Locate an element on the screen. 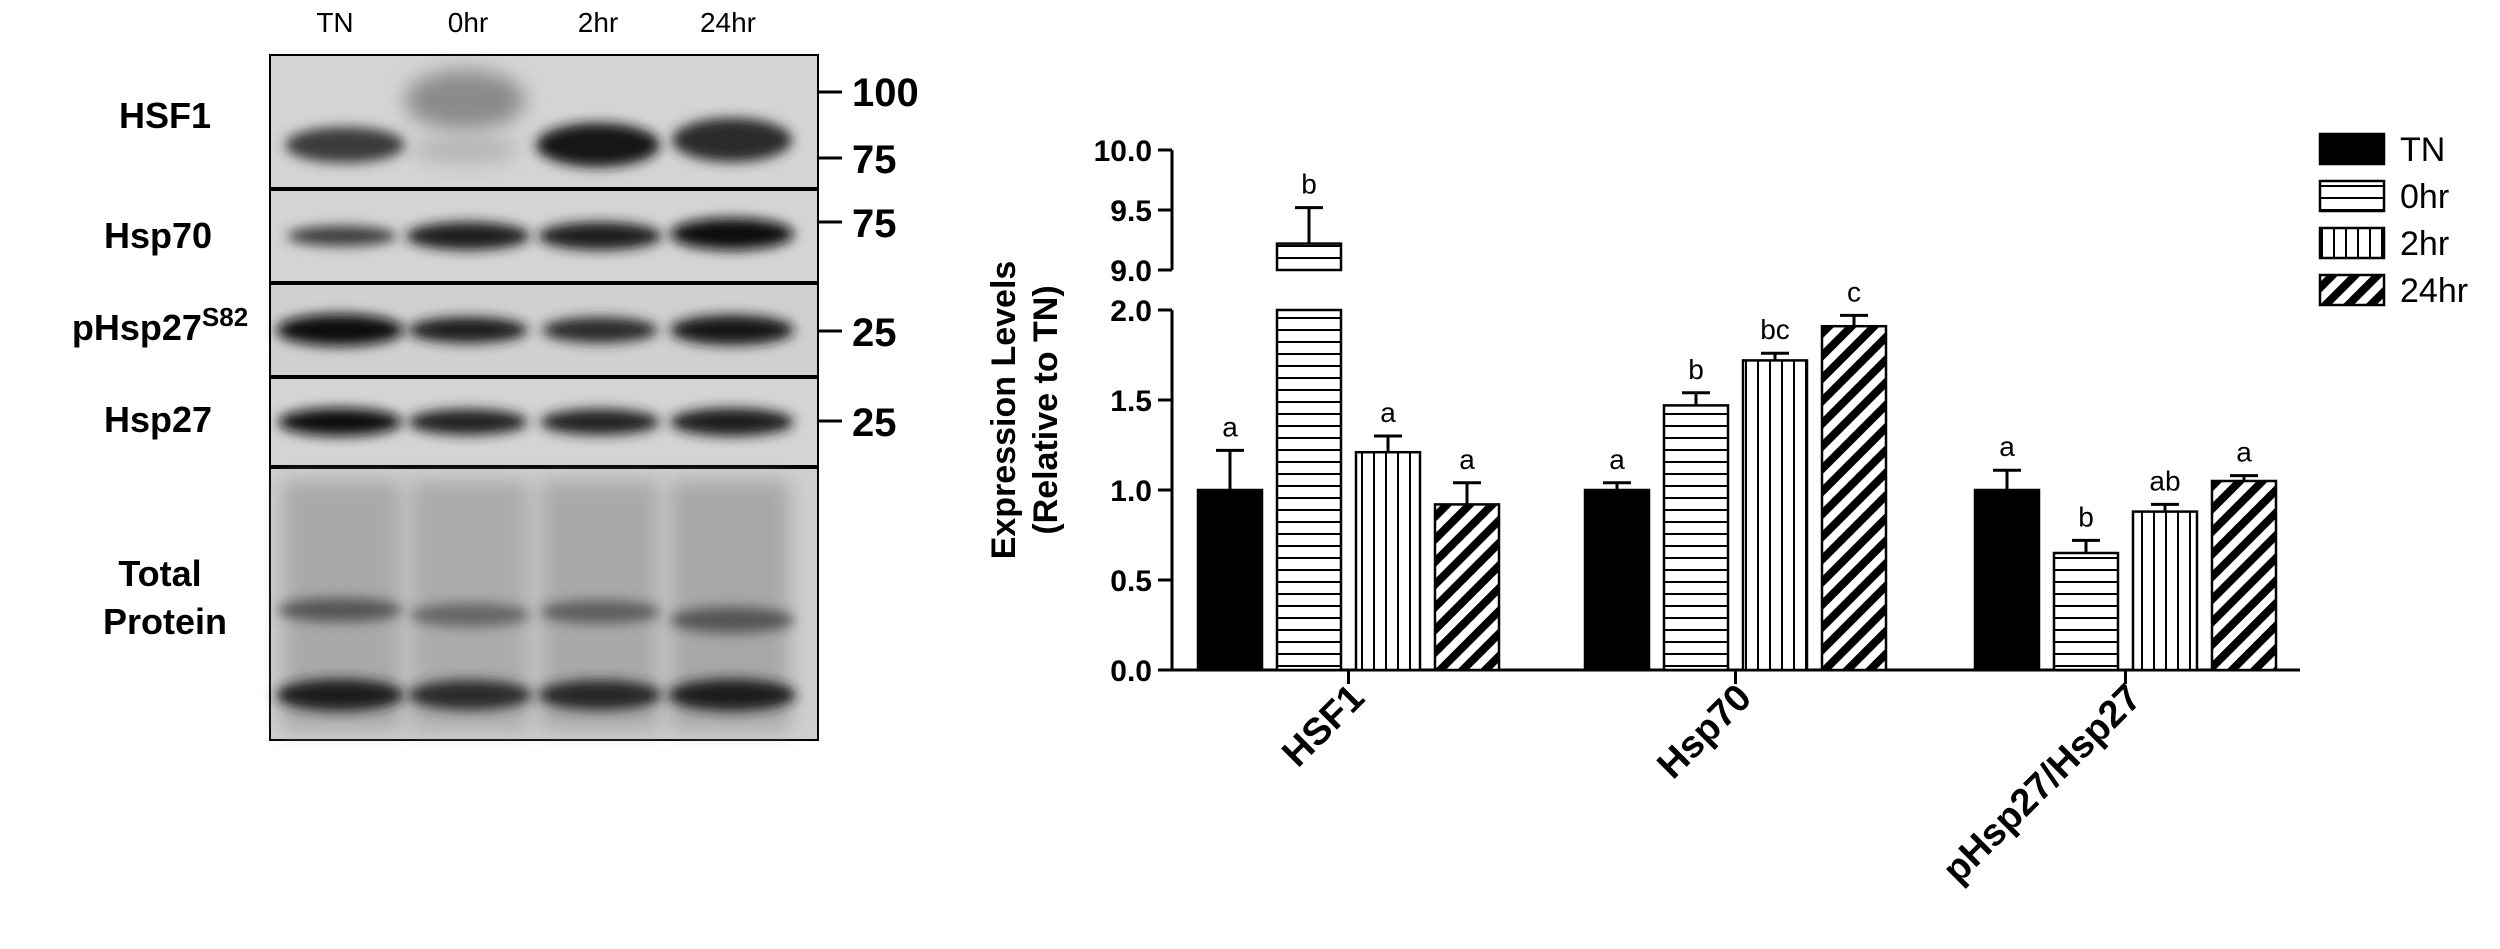 This screenshot has height=949, width=2500. y-tick-label: 1.0 is located at coordinates (1131, 491).